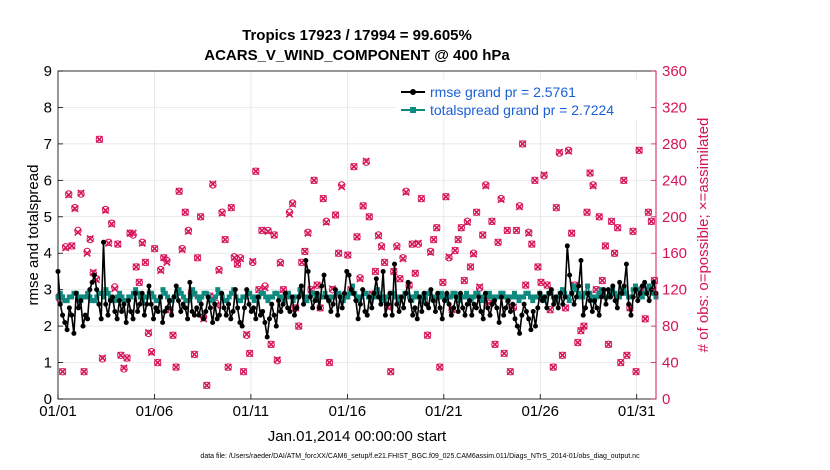  Describe the element at coordinates (666, 399) in the screenshot. I see `y2-tick-label: 0` at that location.